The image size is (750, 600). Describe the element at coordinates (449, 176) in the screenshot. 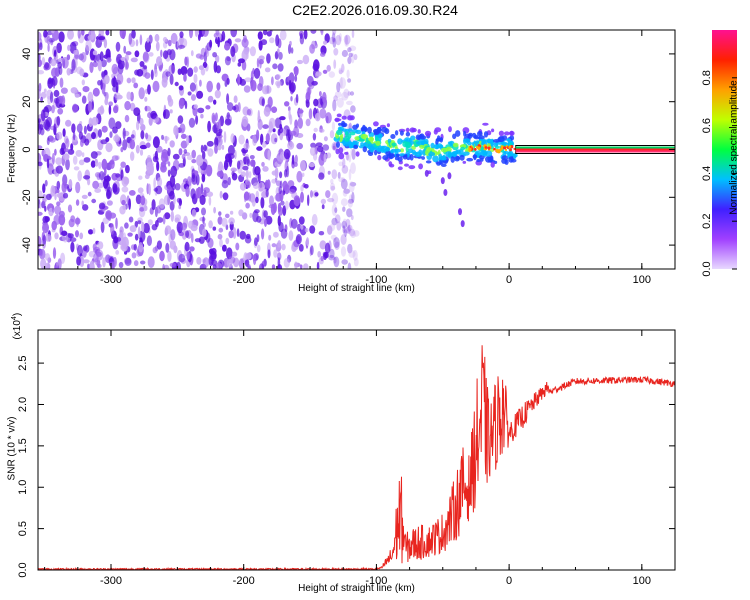

I see `outlier-blob` at that location.